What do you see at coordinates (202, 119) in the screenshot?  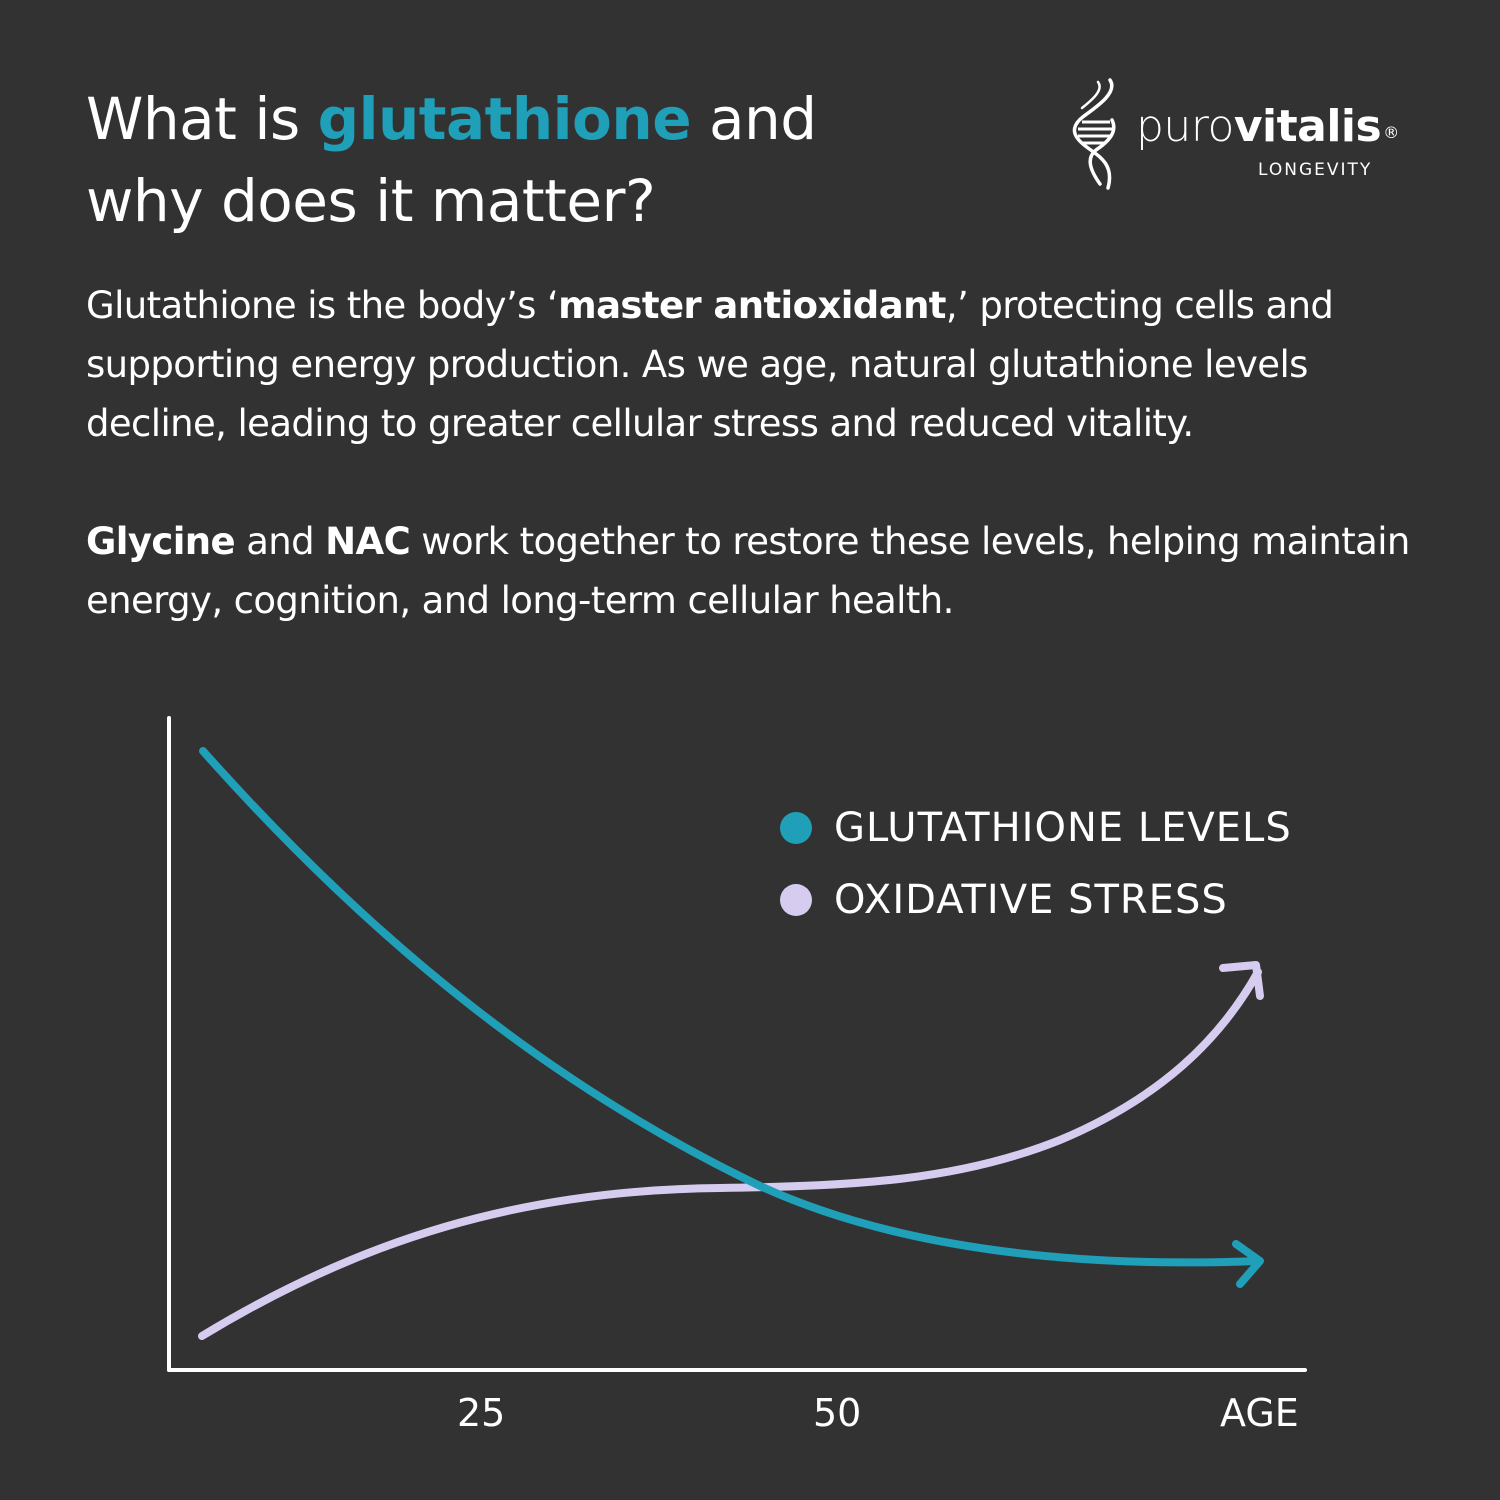 I see `title-prefix: What is` at bounding box center [202, 119].